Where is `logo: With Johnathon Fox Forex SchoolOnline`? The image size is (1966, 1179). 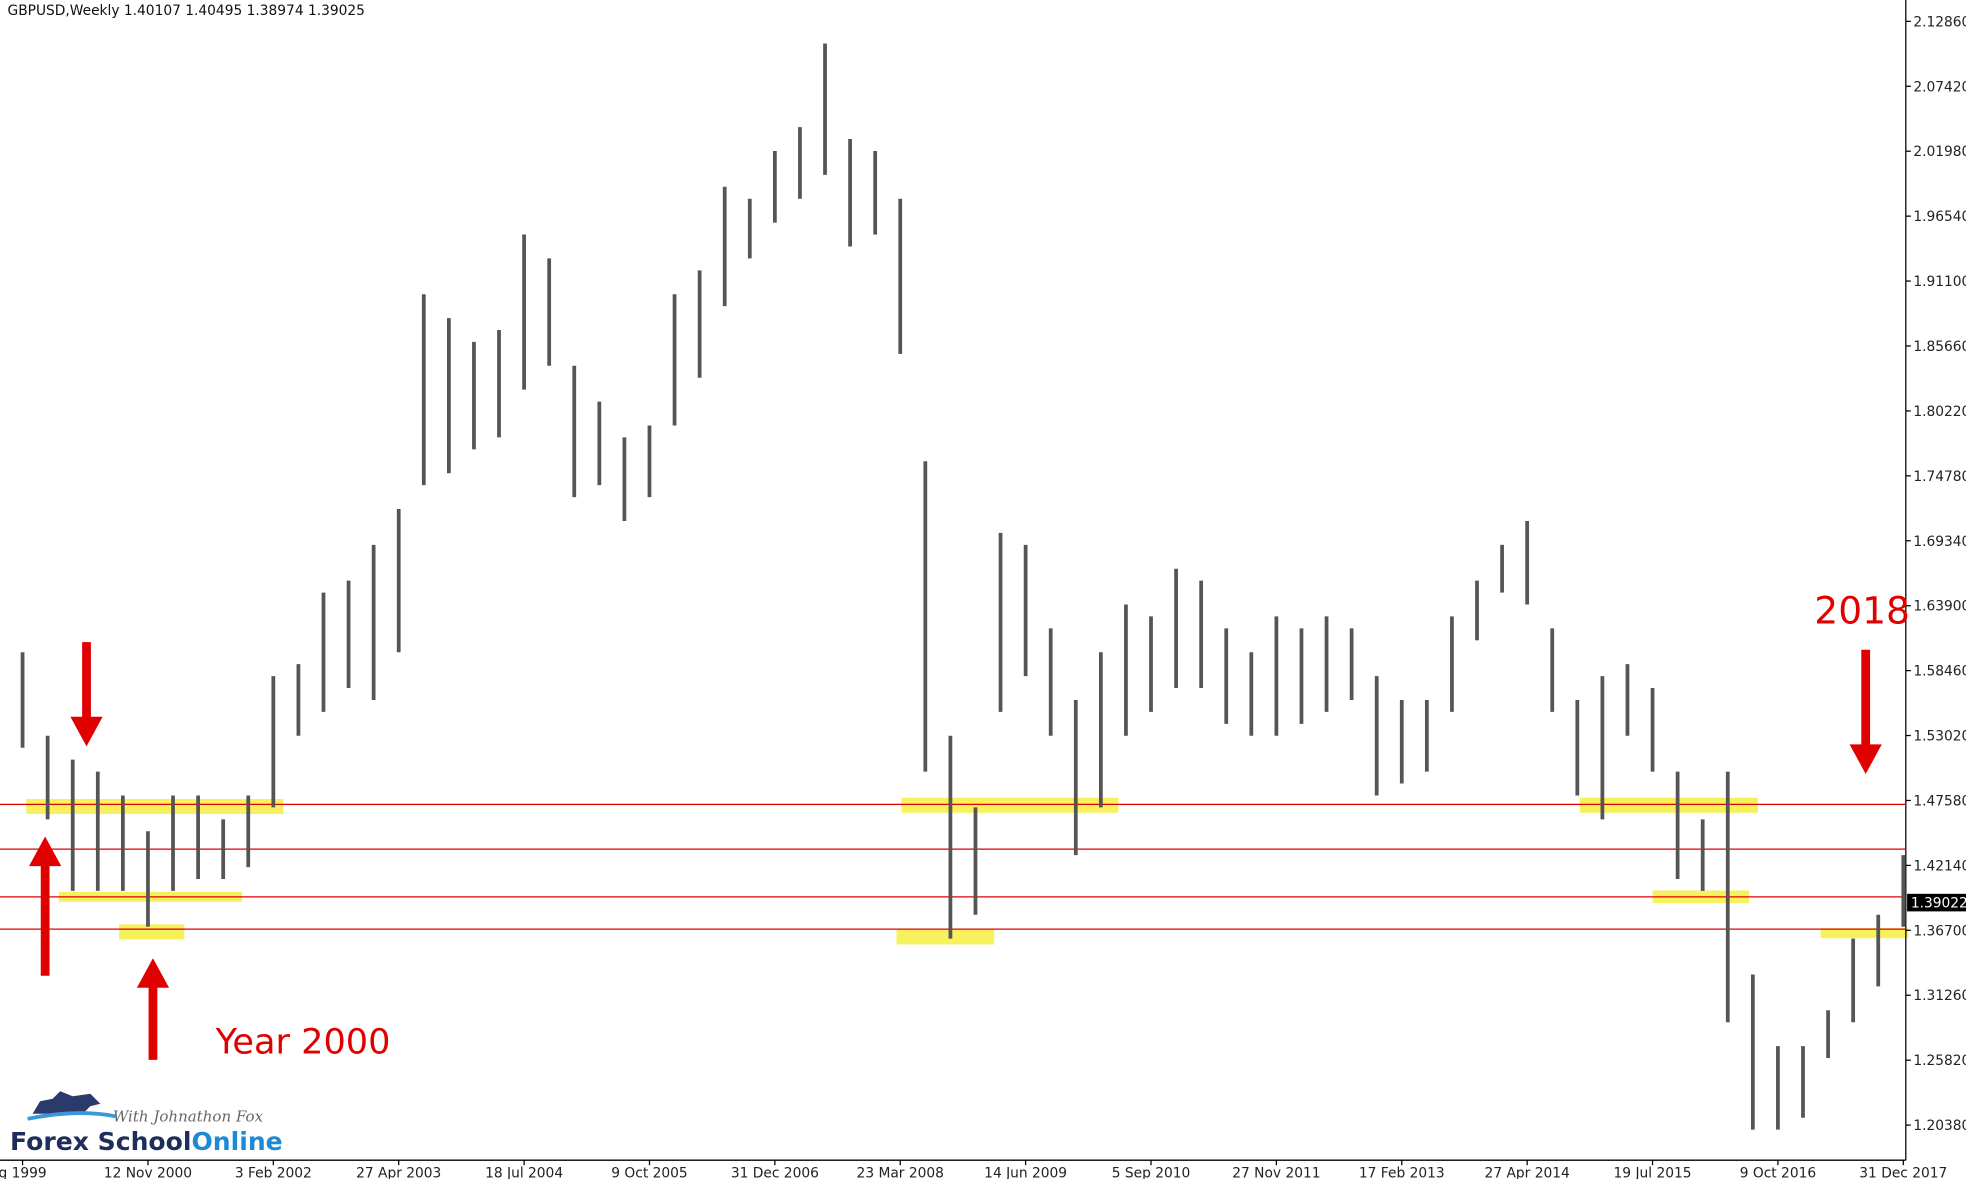 logo: With Johnathon Fox Forex SchoolOnline is located at coordinates (146, 1123).